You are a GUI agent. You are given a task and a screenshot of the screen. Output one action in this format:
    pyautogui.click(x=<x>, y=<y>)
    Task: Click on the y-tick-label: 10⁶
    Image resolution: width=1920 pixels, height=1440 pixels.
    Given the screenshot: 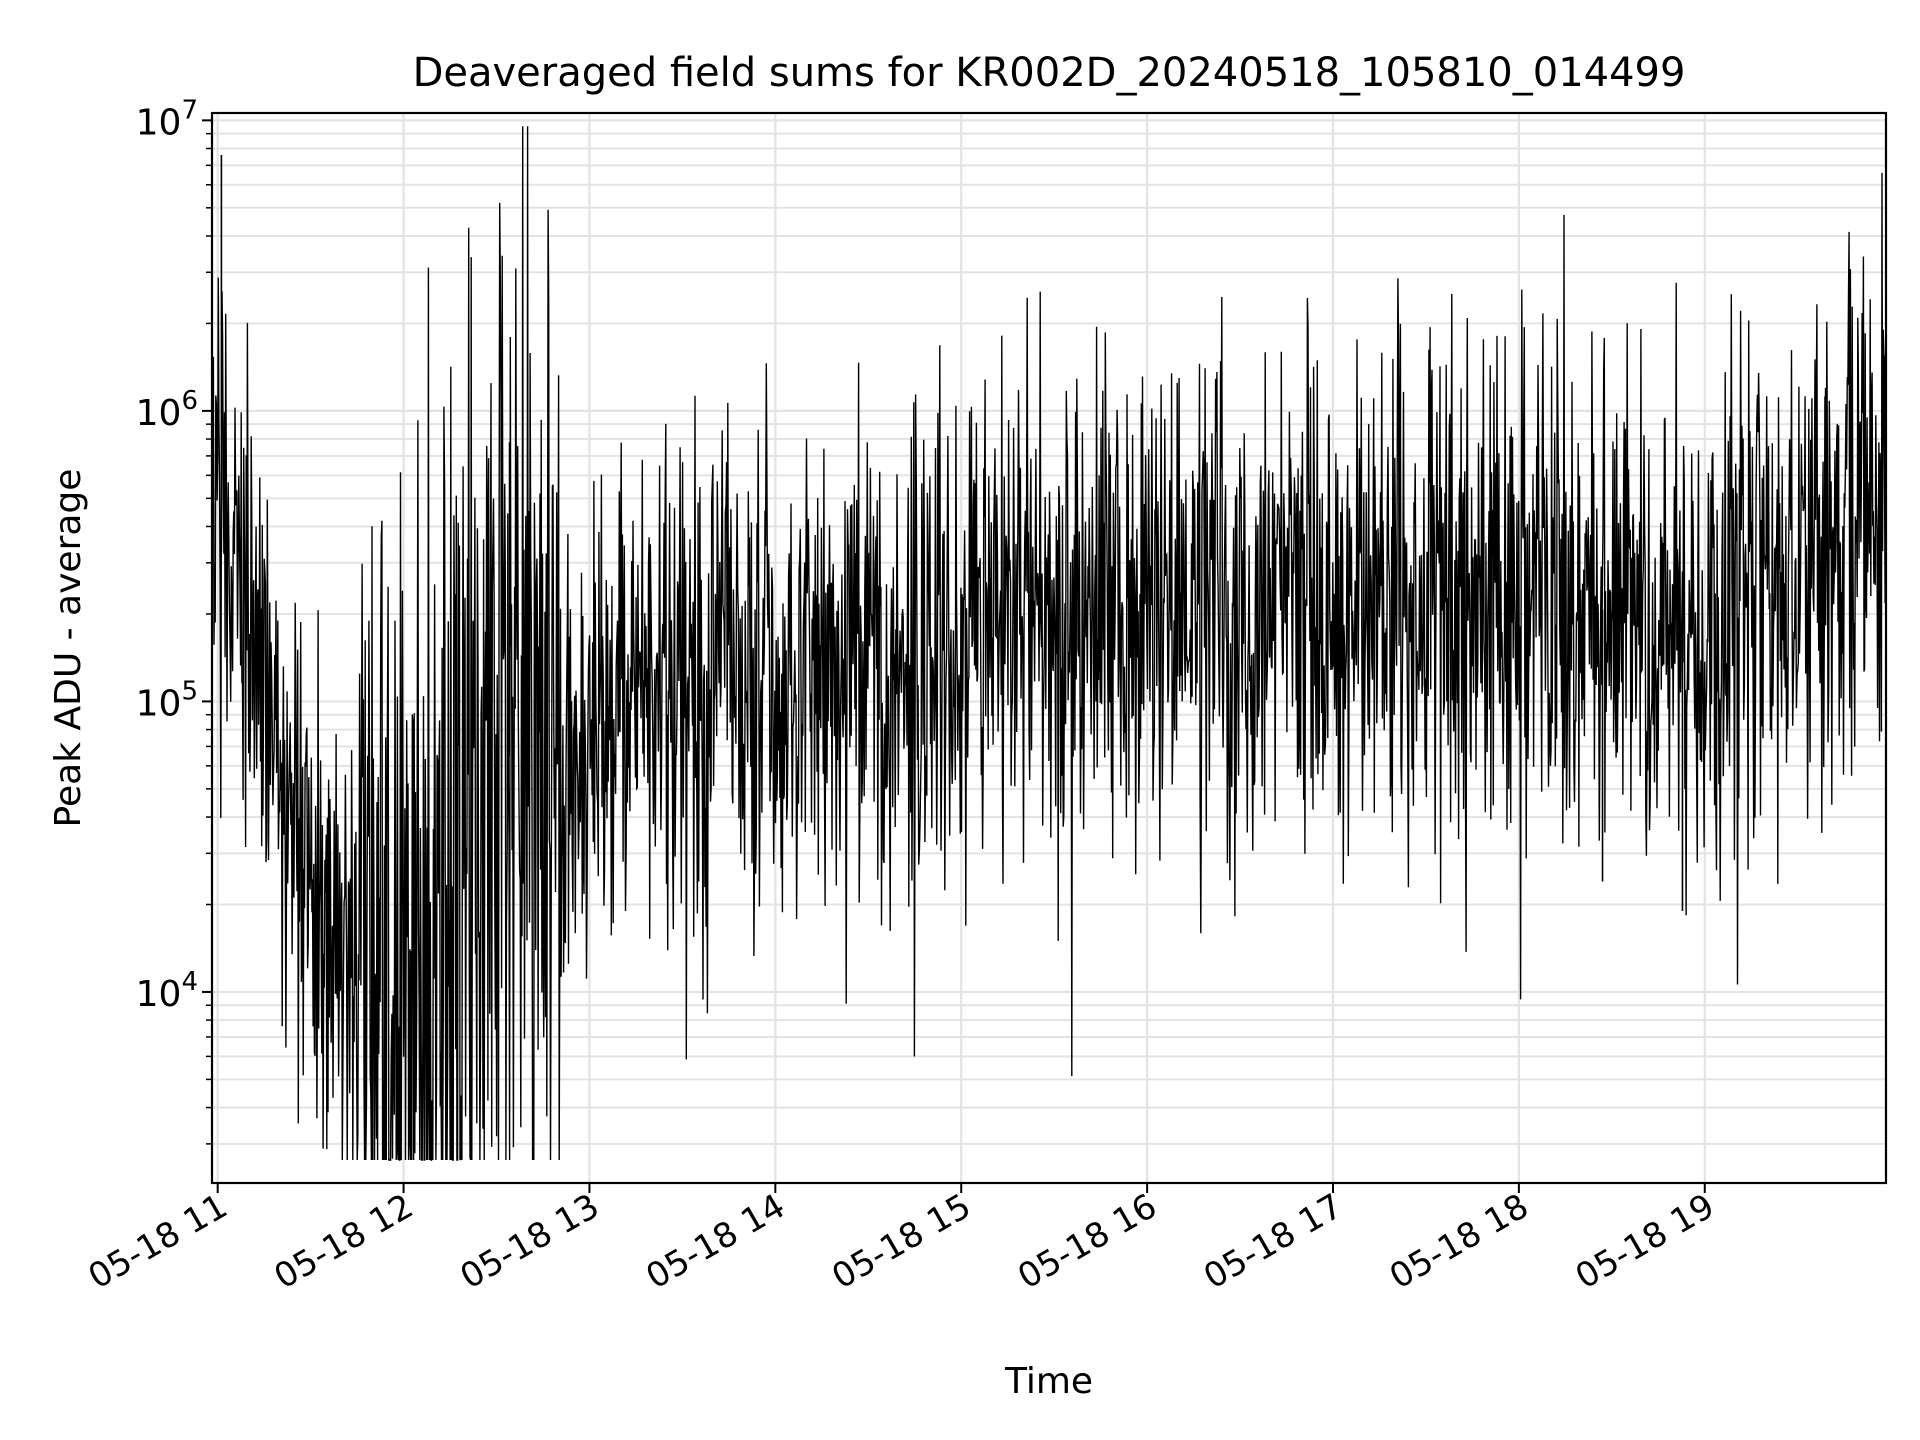 What is the action you would take?
    pyautogui.click(x=167, y=410)
    